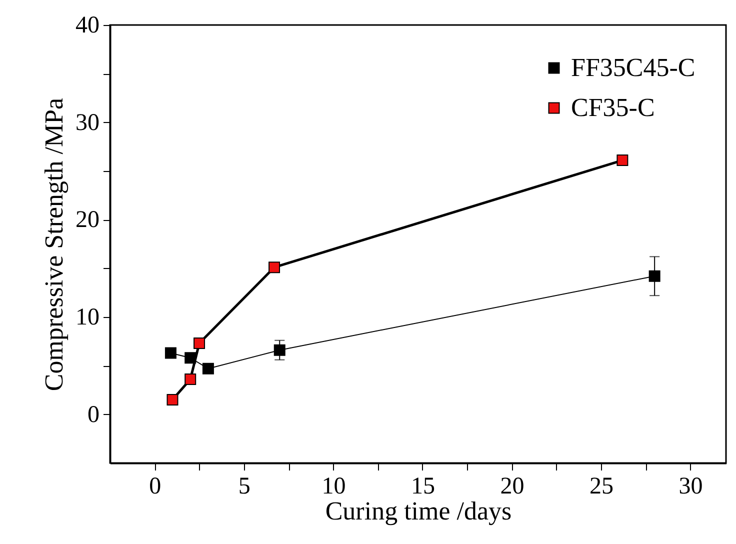  I want to click on x-axis-title: Curing time /days, so click(418, 511).